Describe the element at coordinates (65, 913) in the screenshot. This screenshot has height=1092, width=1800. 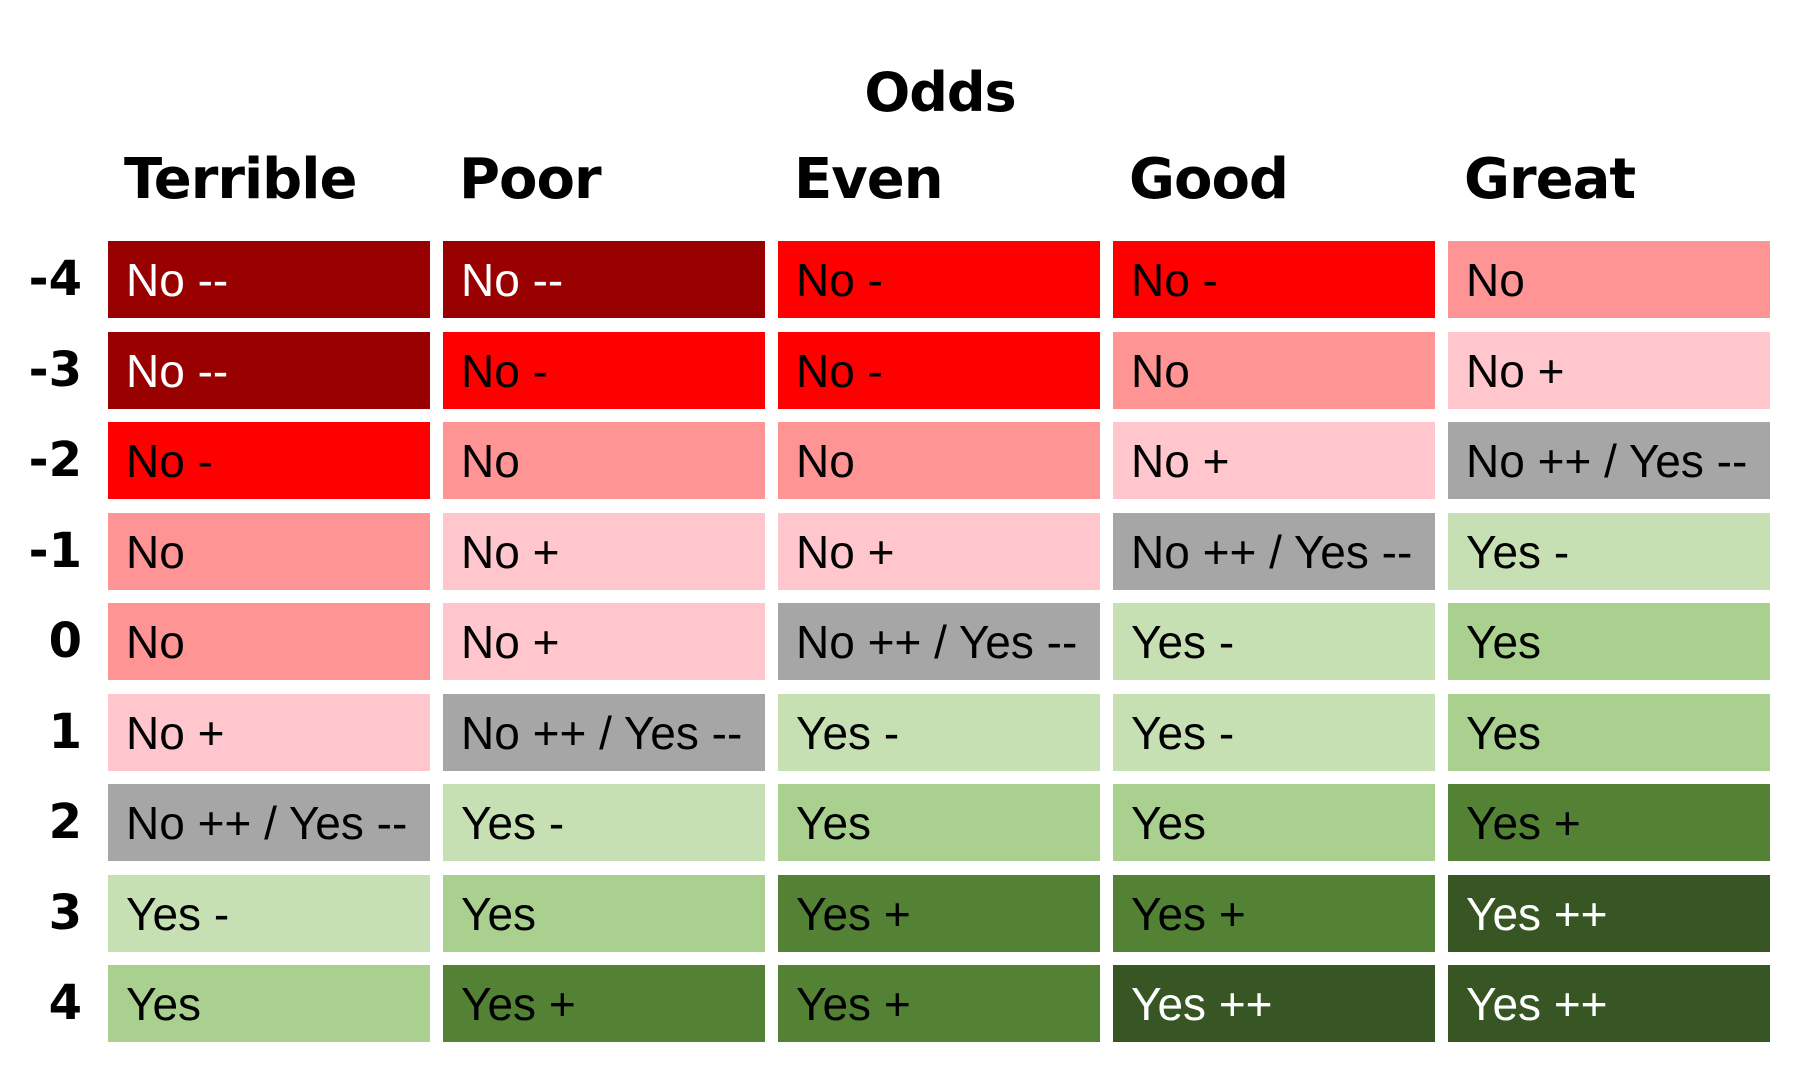
I see `row-label: 3` at that location.